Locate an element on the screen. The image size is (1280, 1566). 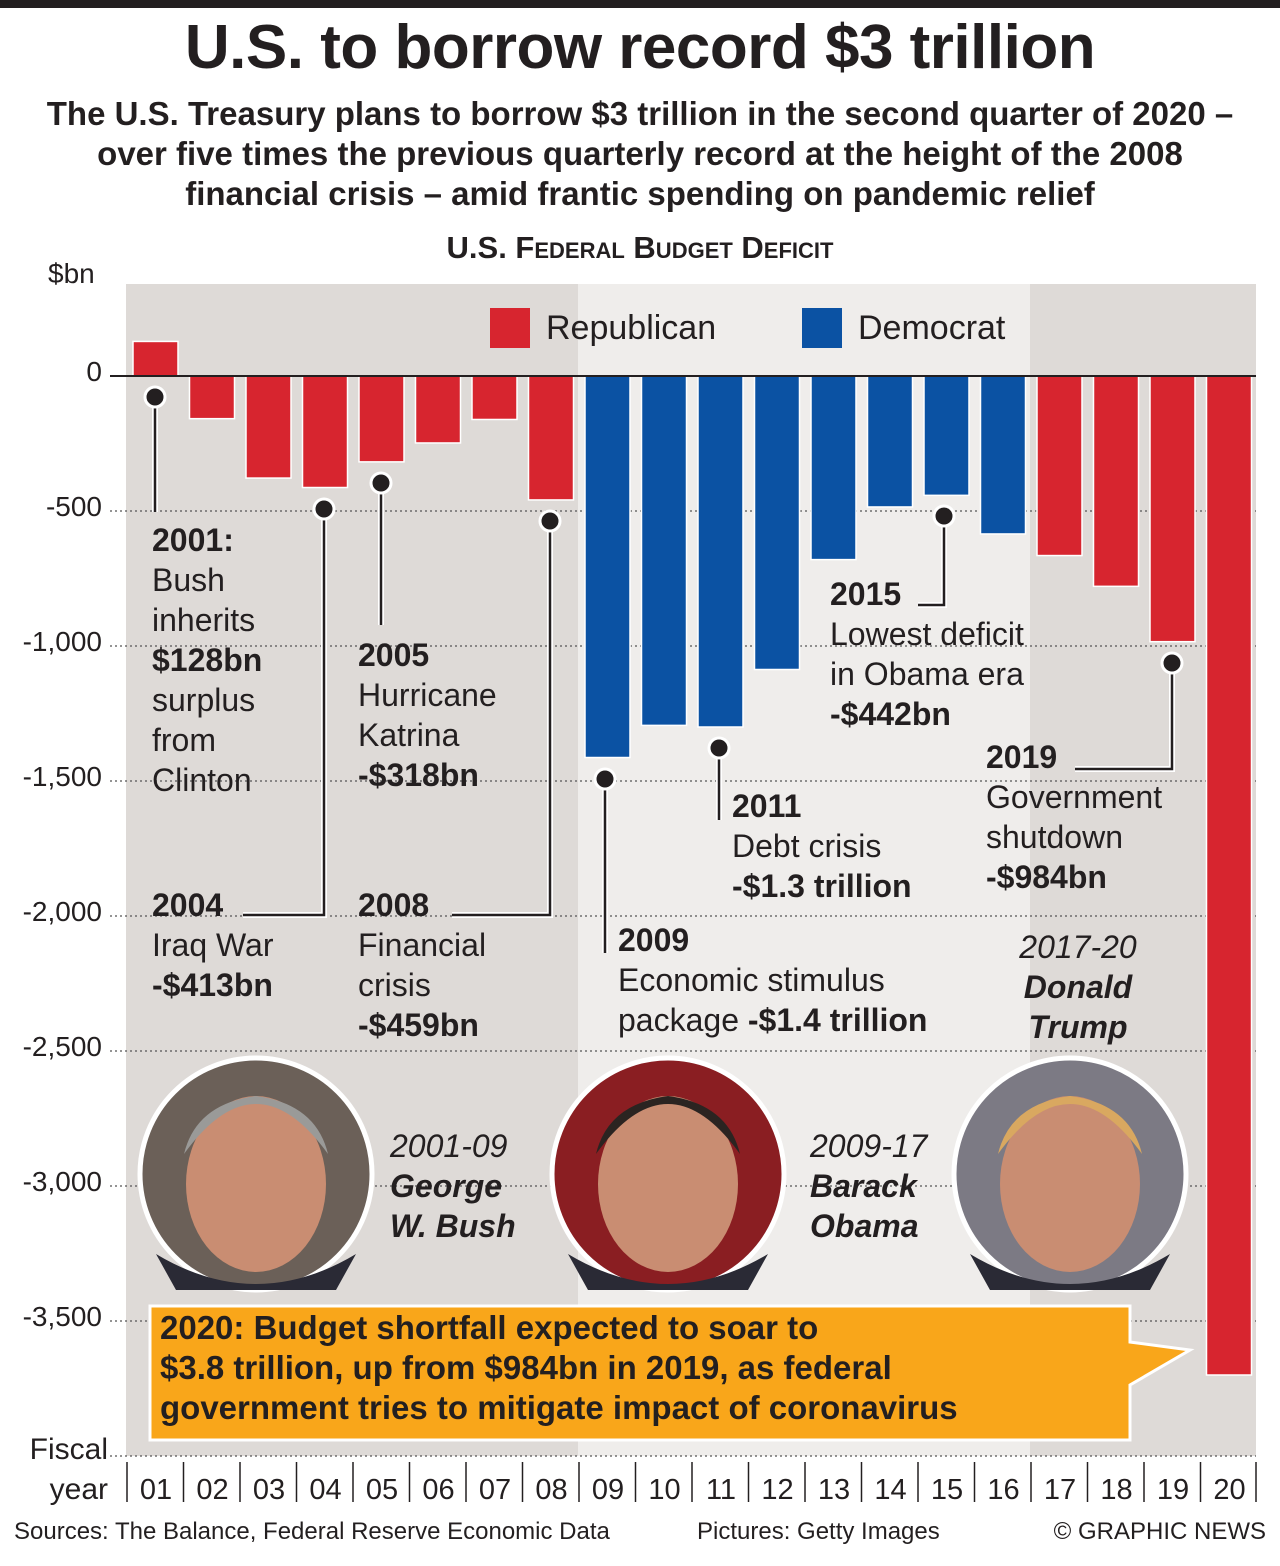
x-tick-label: 14 is located at coordinates (890, 1490).